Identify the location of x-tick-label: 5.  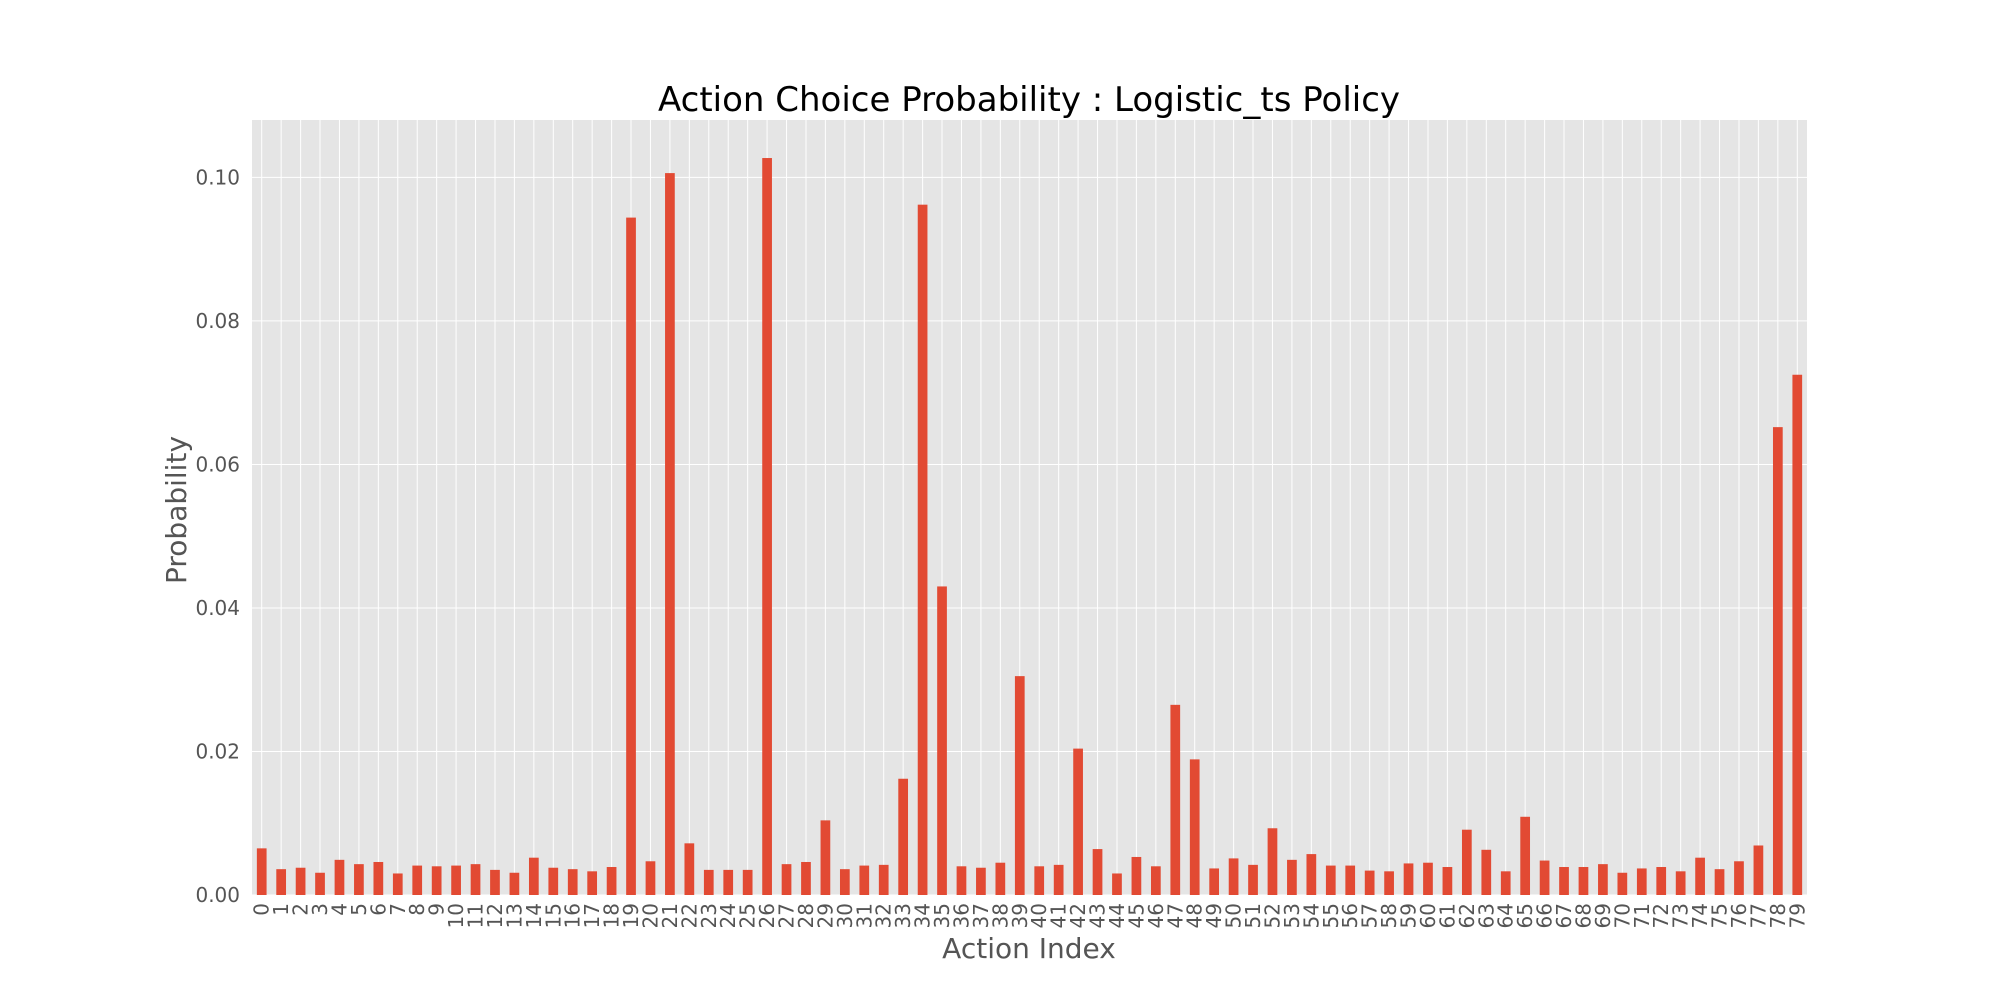
(359, 909).